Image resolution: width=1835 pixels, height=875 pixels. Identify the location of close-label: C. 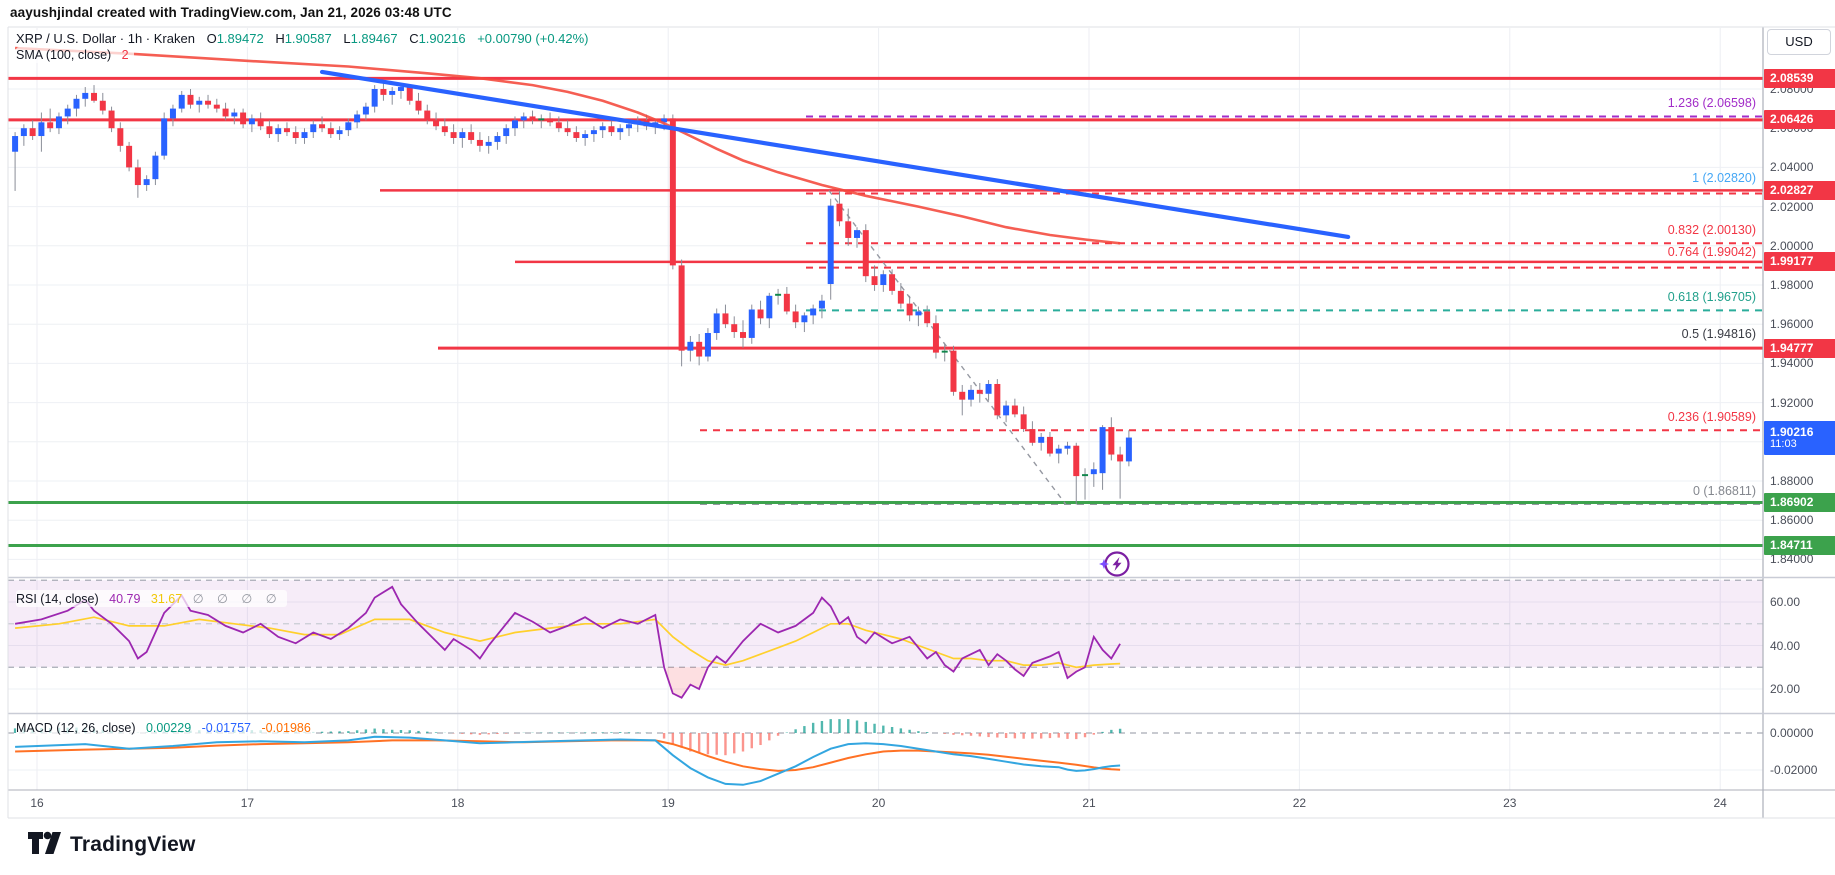
(414, 38).